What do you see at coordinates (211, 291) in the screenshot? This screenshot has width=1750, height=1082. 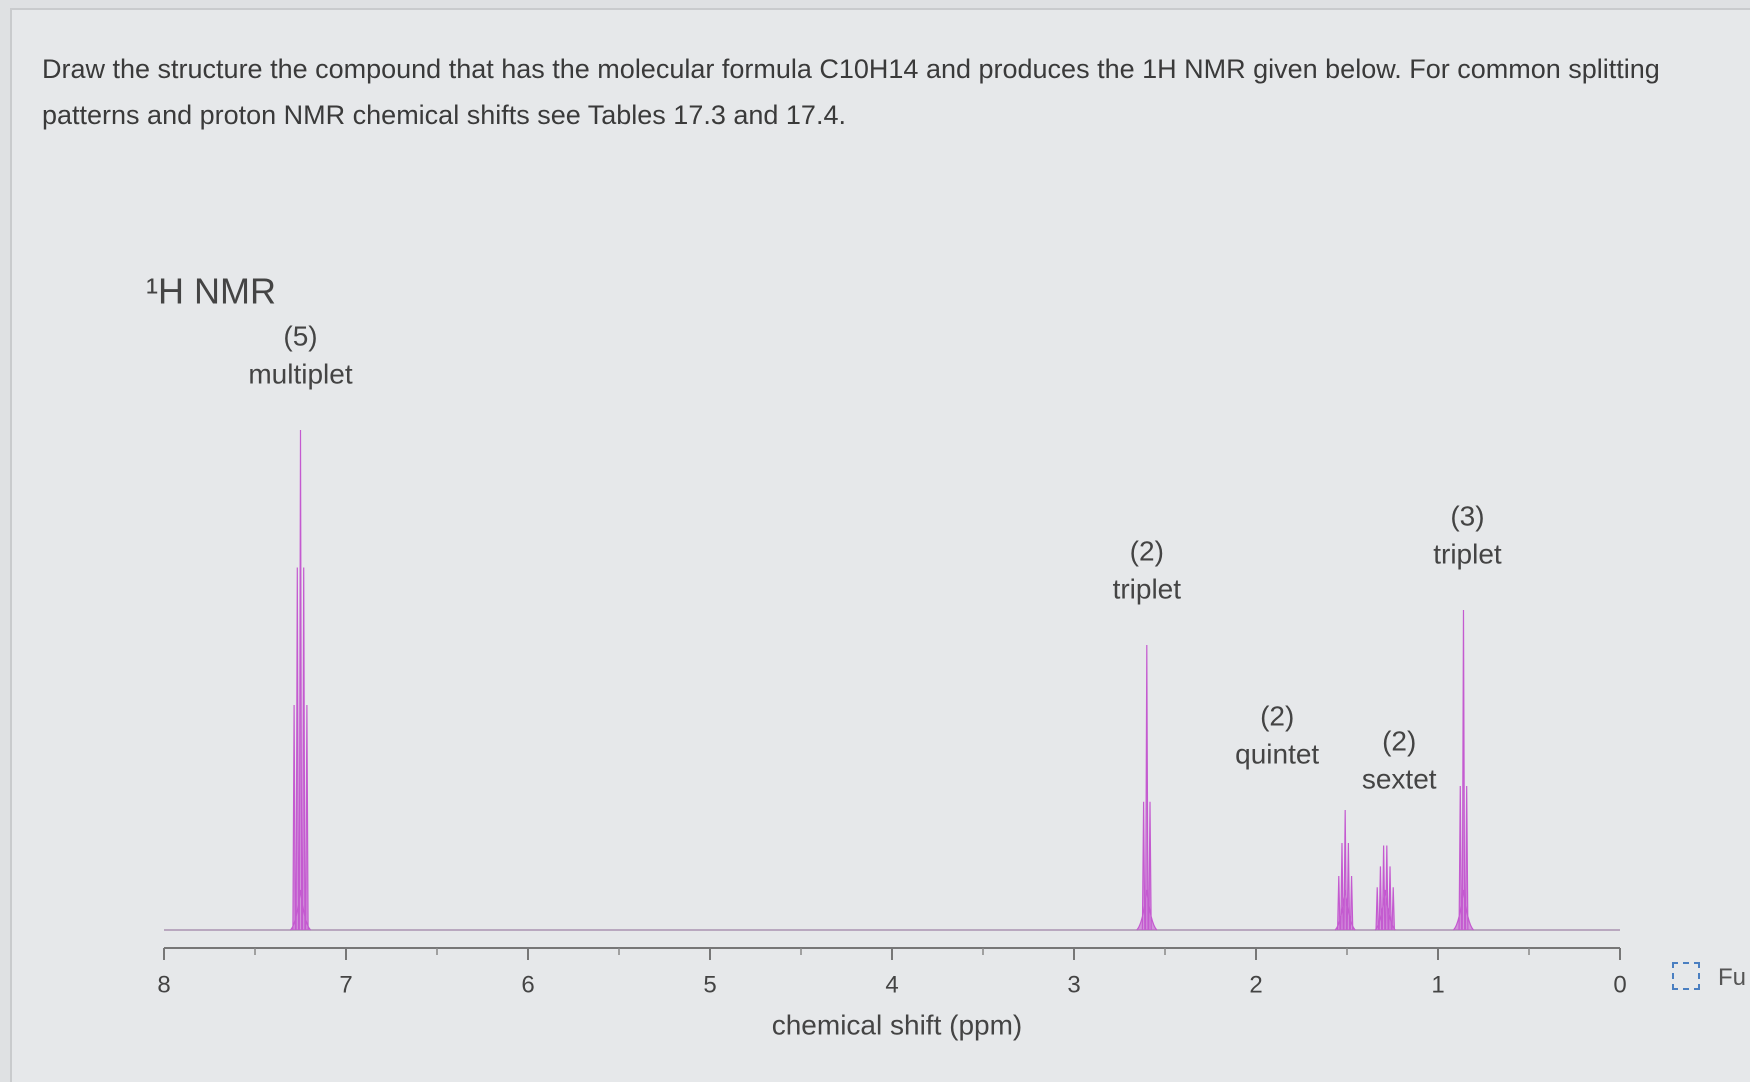 I see `chart-title: ¹H NMR` at bounding box center [211, 291].